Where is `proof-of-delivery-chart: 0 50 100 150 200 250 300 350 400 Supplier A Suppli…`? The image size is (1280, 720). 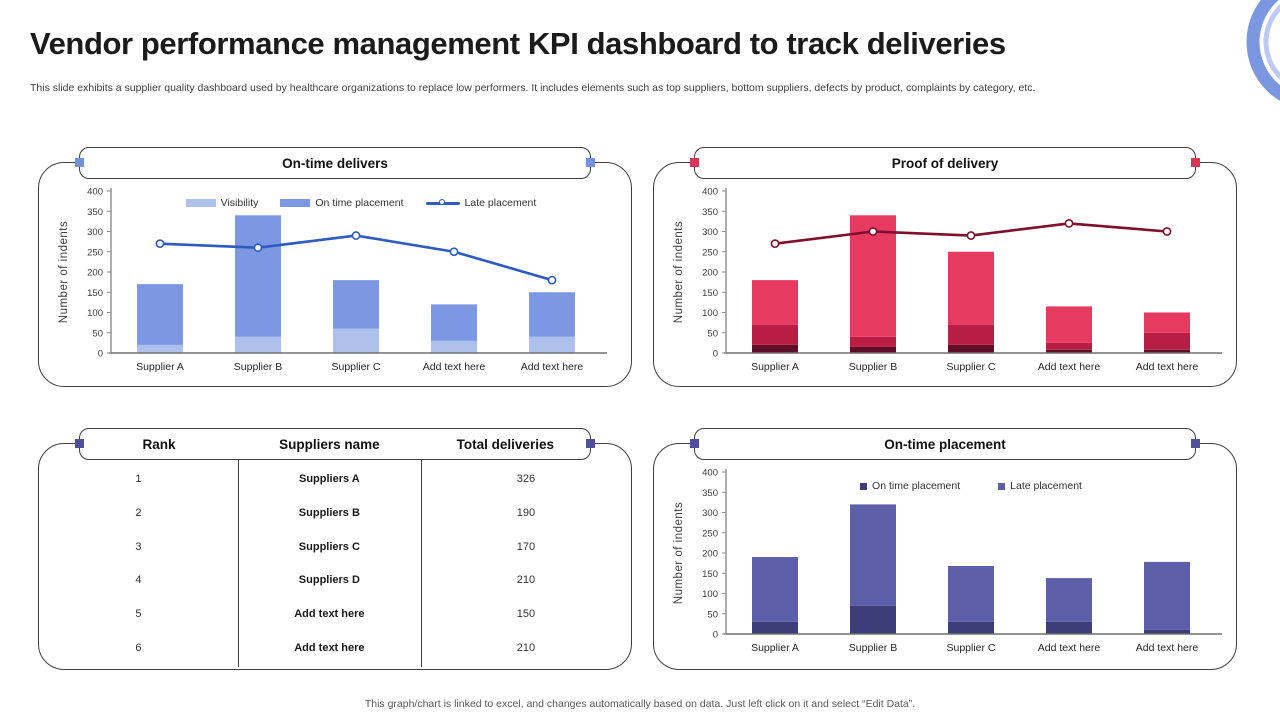 proof-of-delivery-chart: 0 50 100 150 200 250 300 350 400 Supplier A Suppli… is located at coordinates (945, 274).